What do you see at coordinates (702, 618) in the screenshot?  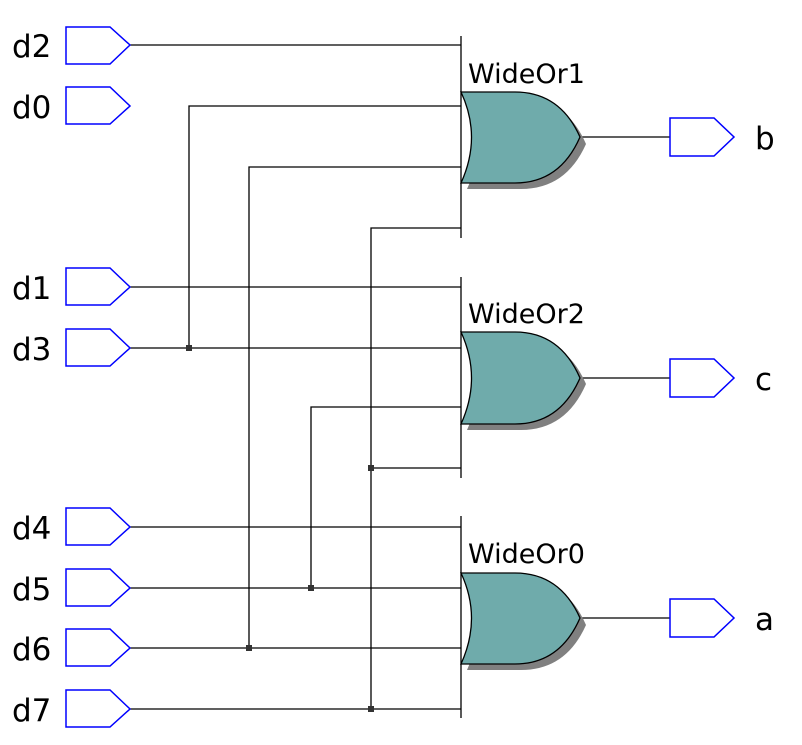 I see `output-port-a` at bounding box center [702, 618].